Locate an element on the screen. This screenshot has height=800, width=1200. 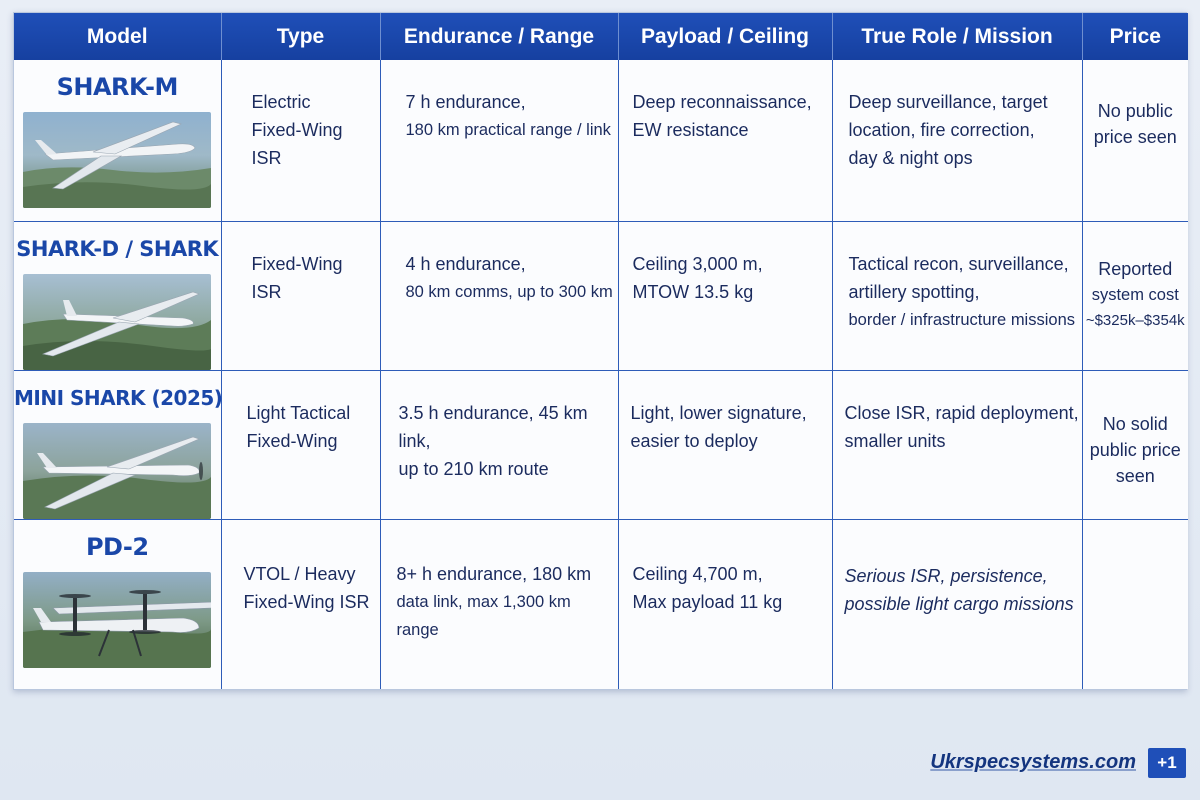
price-text: No solid public price seen is located at coordinates (1136, 430).